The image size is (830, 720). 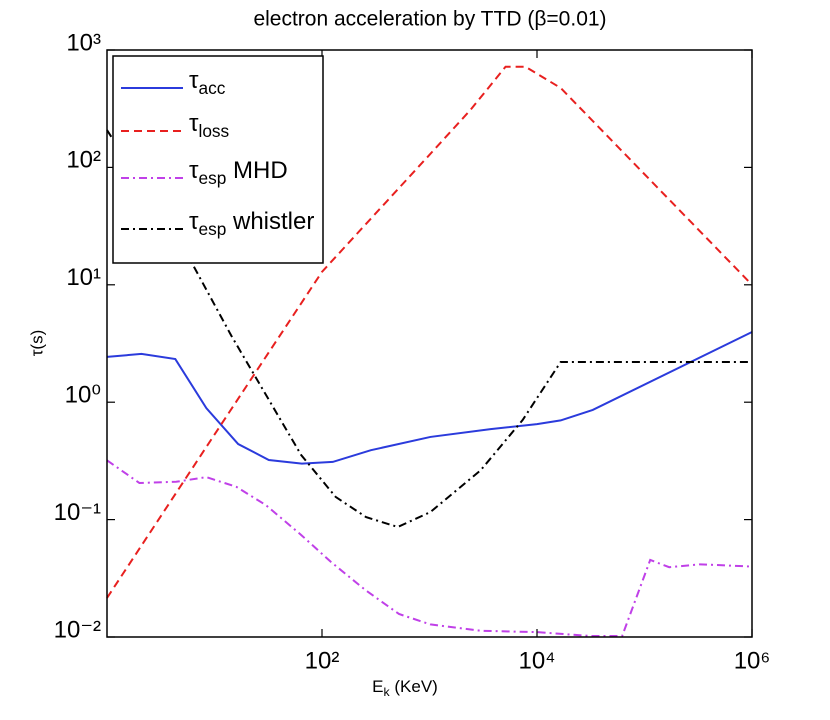 I want to click on legend-box, so click(x=218, y=159).